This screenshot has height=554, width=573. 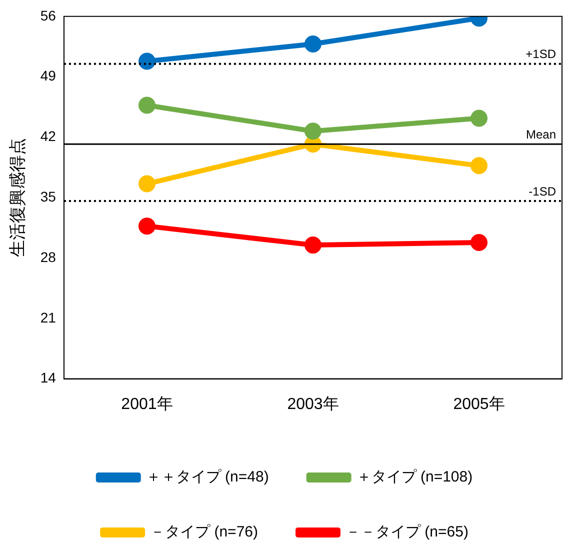 What do you see at coordinates (17, 198) in the screenshot?
I see `y-axis-title: 生活復興感得点` at bounding box center [17, 198].